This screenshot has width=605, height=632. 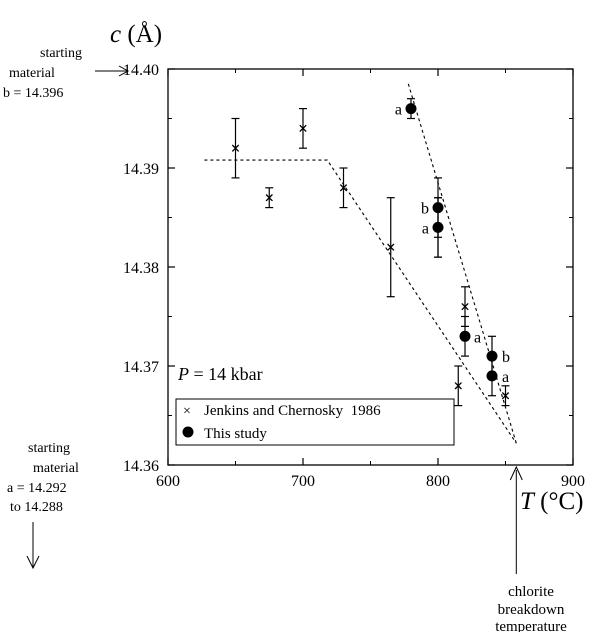 I want to click on right-arrow-icon, so click(x=112, y=71).